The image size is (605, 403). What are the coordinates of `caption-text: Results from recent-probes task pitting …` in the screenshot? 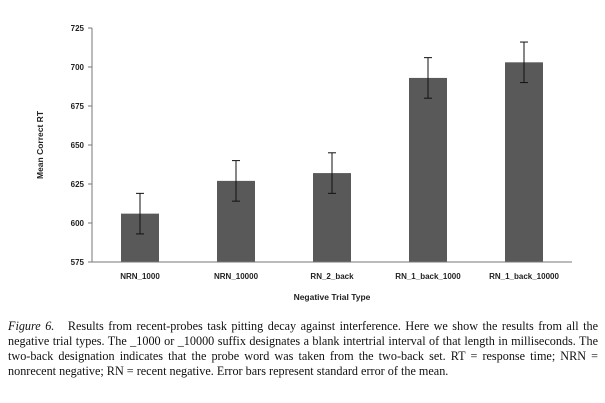 It's located at (303, 348).